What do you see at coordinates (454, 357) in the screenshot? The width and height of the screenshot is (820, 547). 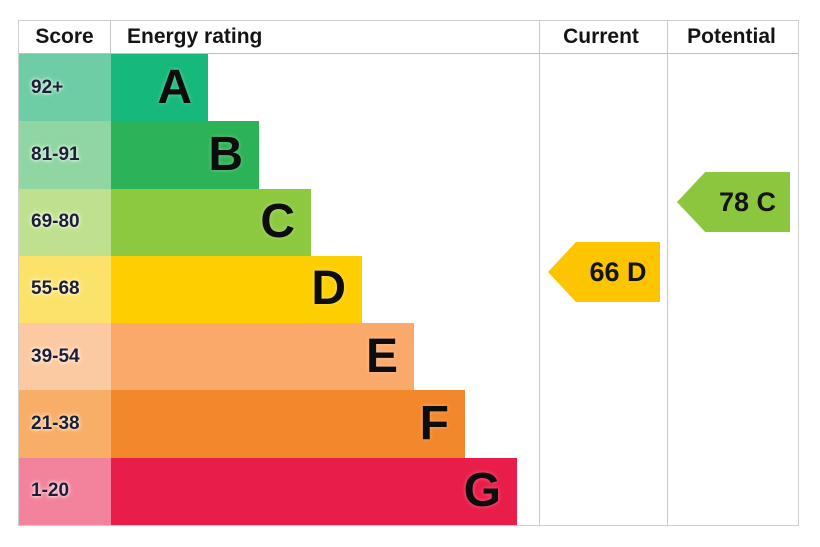 I see `bar-area-e: E` at bounding box center [454, 357].